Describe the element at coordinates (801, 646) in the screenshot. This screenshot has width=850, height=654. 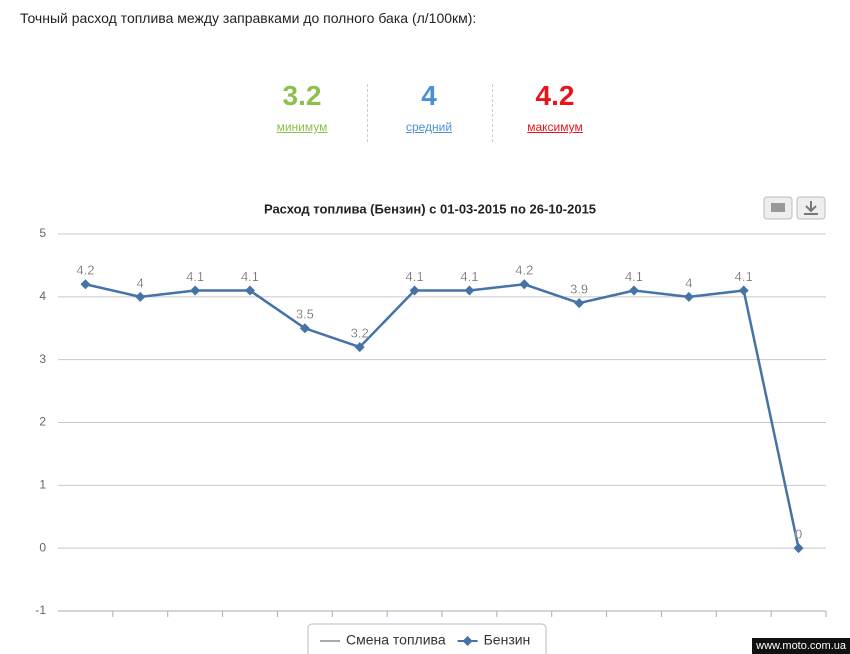
I see `watermark: www.moto.com.ua` at that location.